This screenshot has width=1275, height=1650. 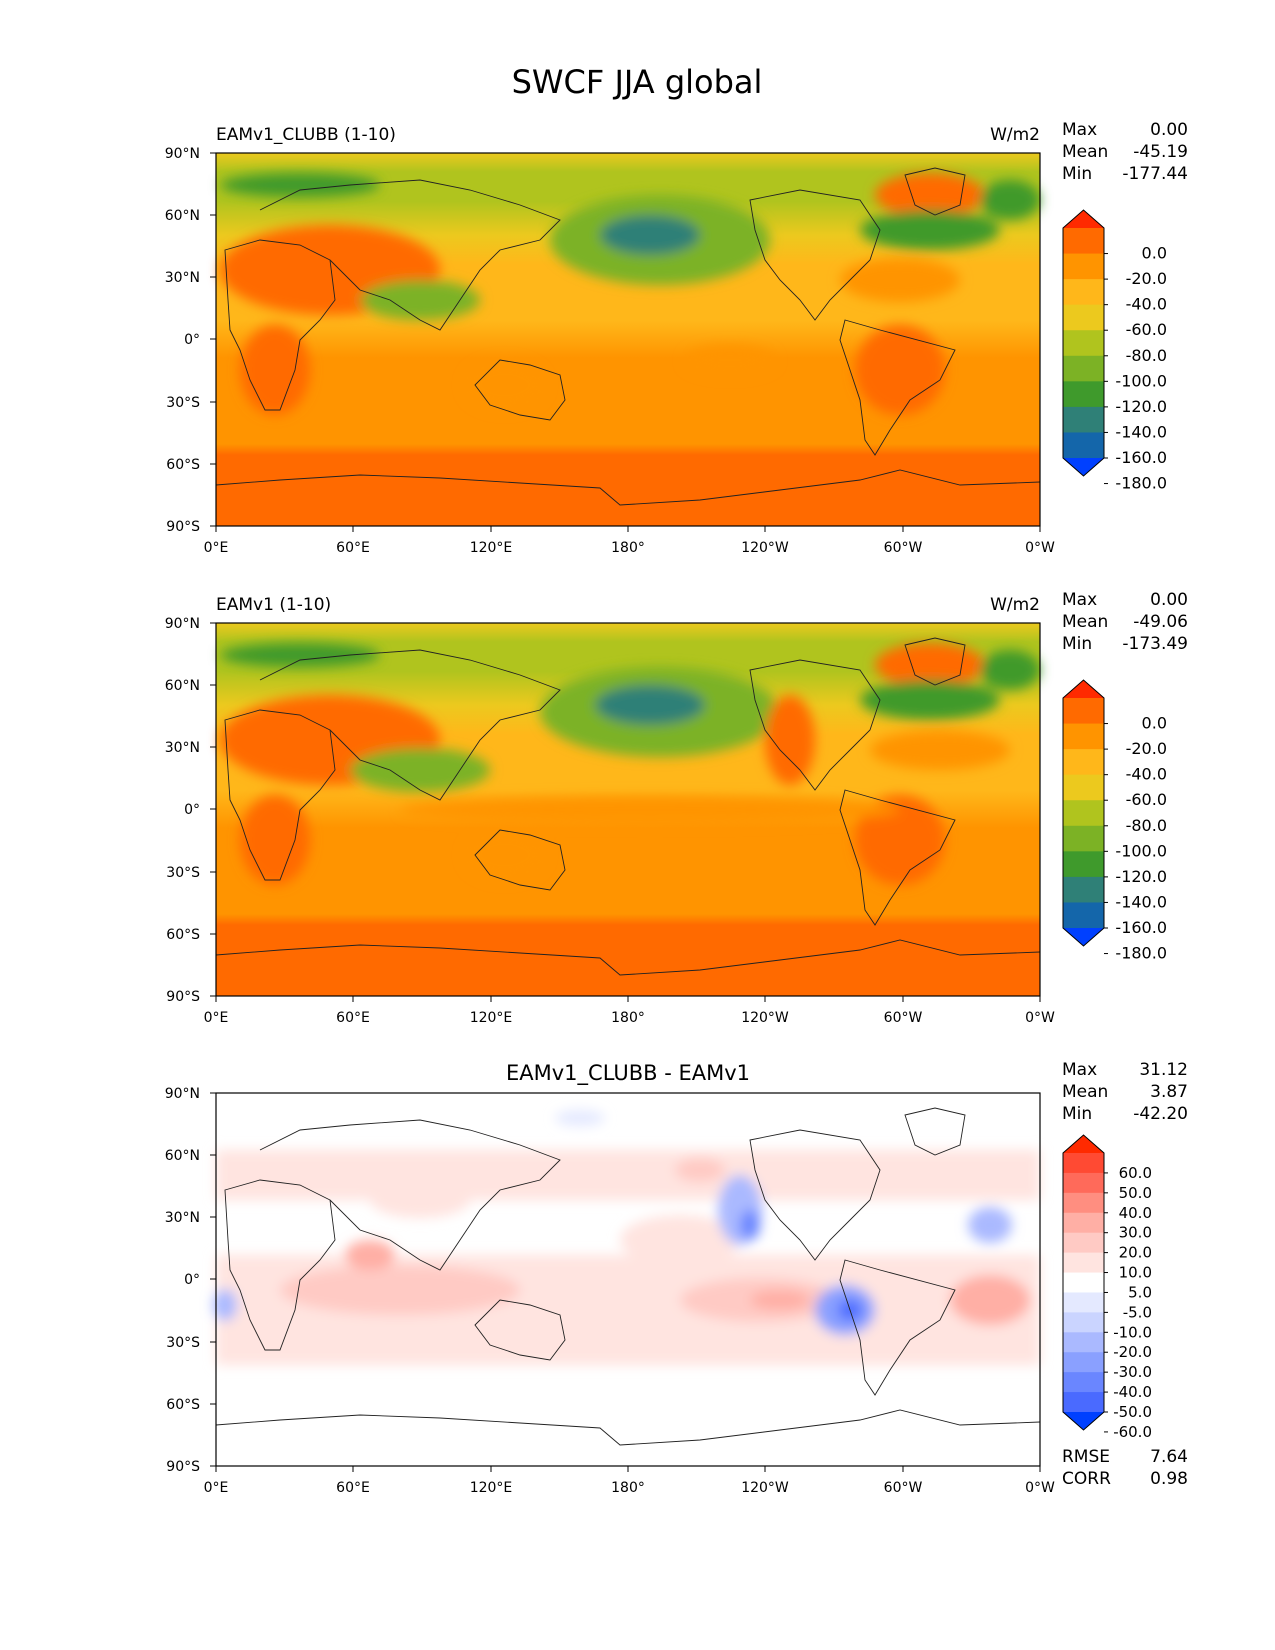 I want to click on y-tick-label: 30°N, so click(x=182, y=748).